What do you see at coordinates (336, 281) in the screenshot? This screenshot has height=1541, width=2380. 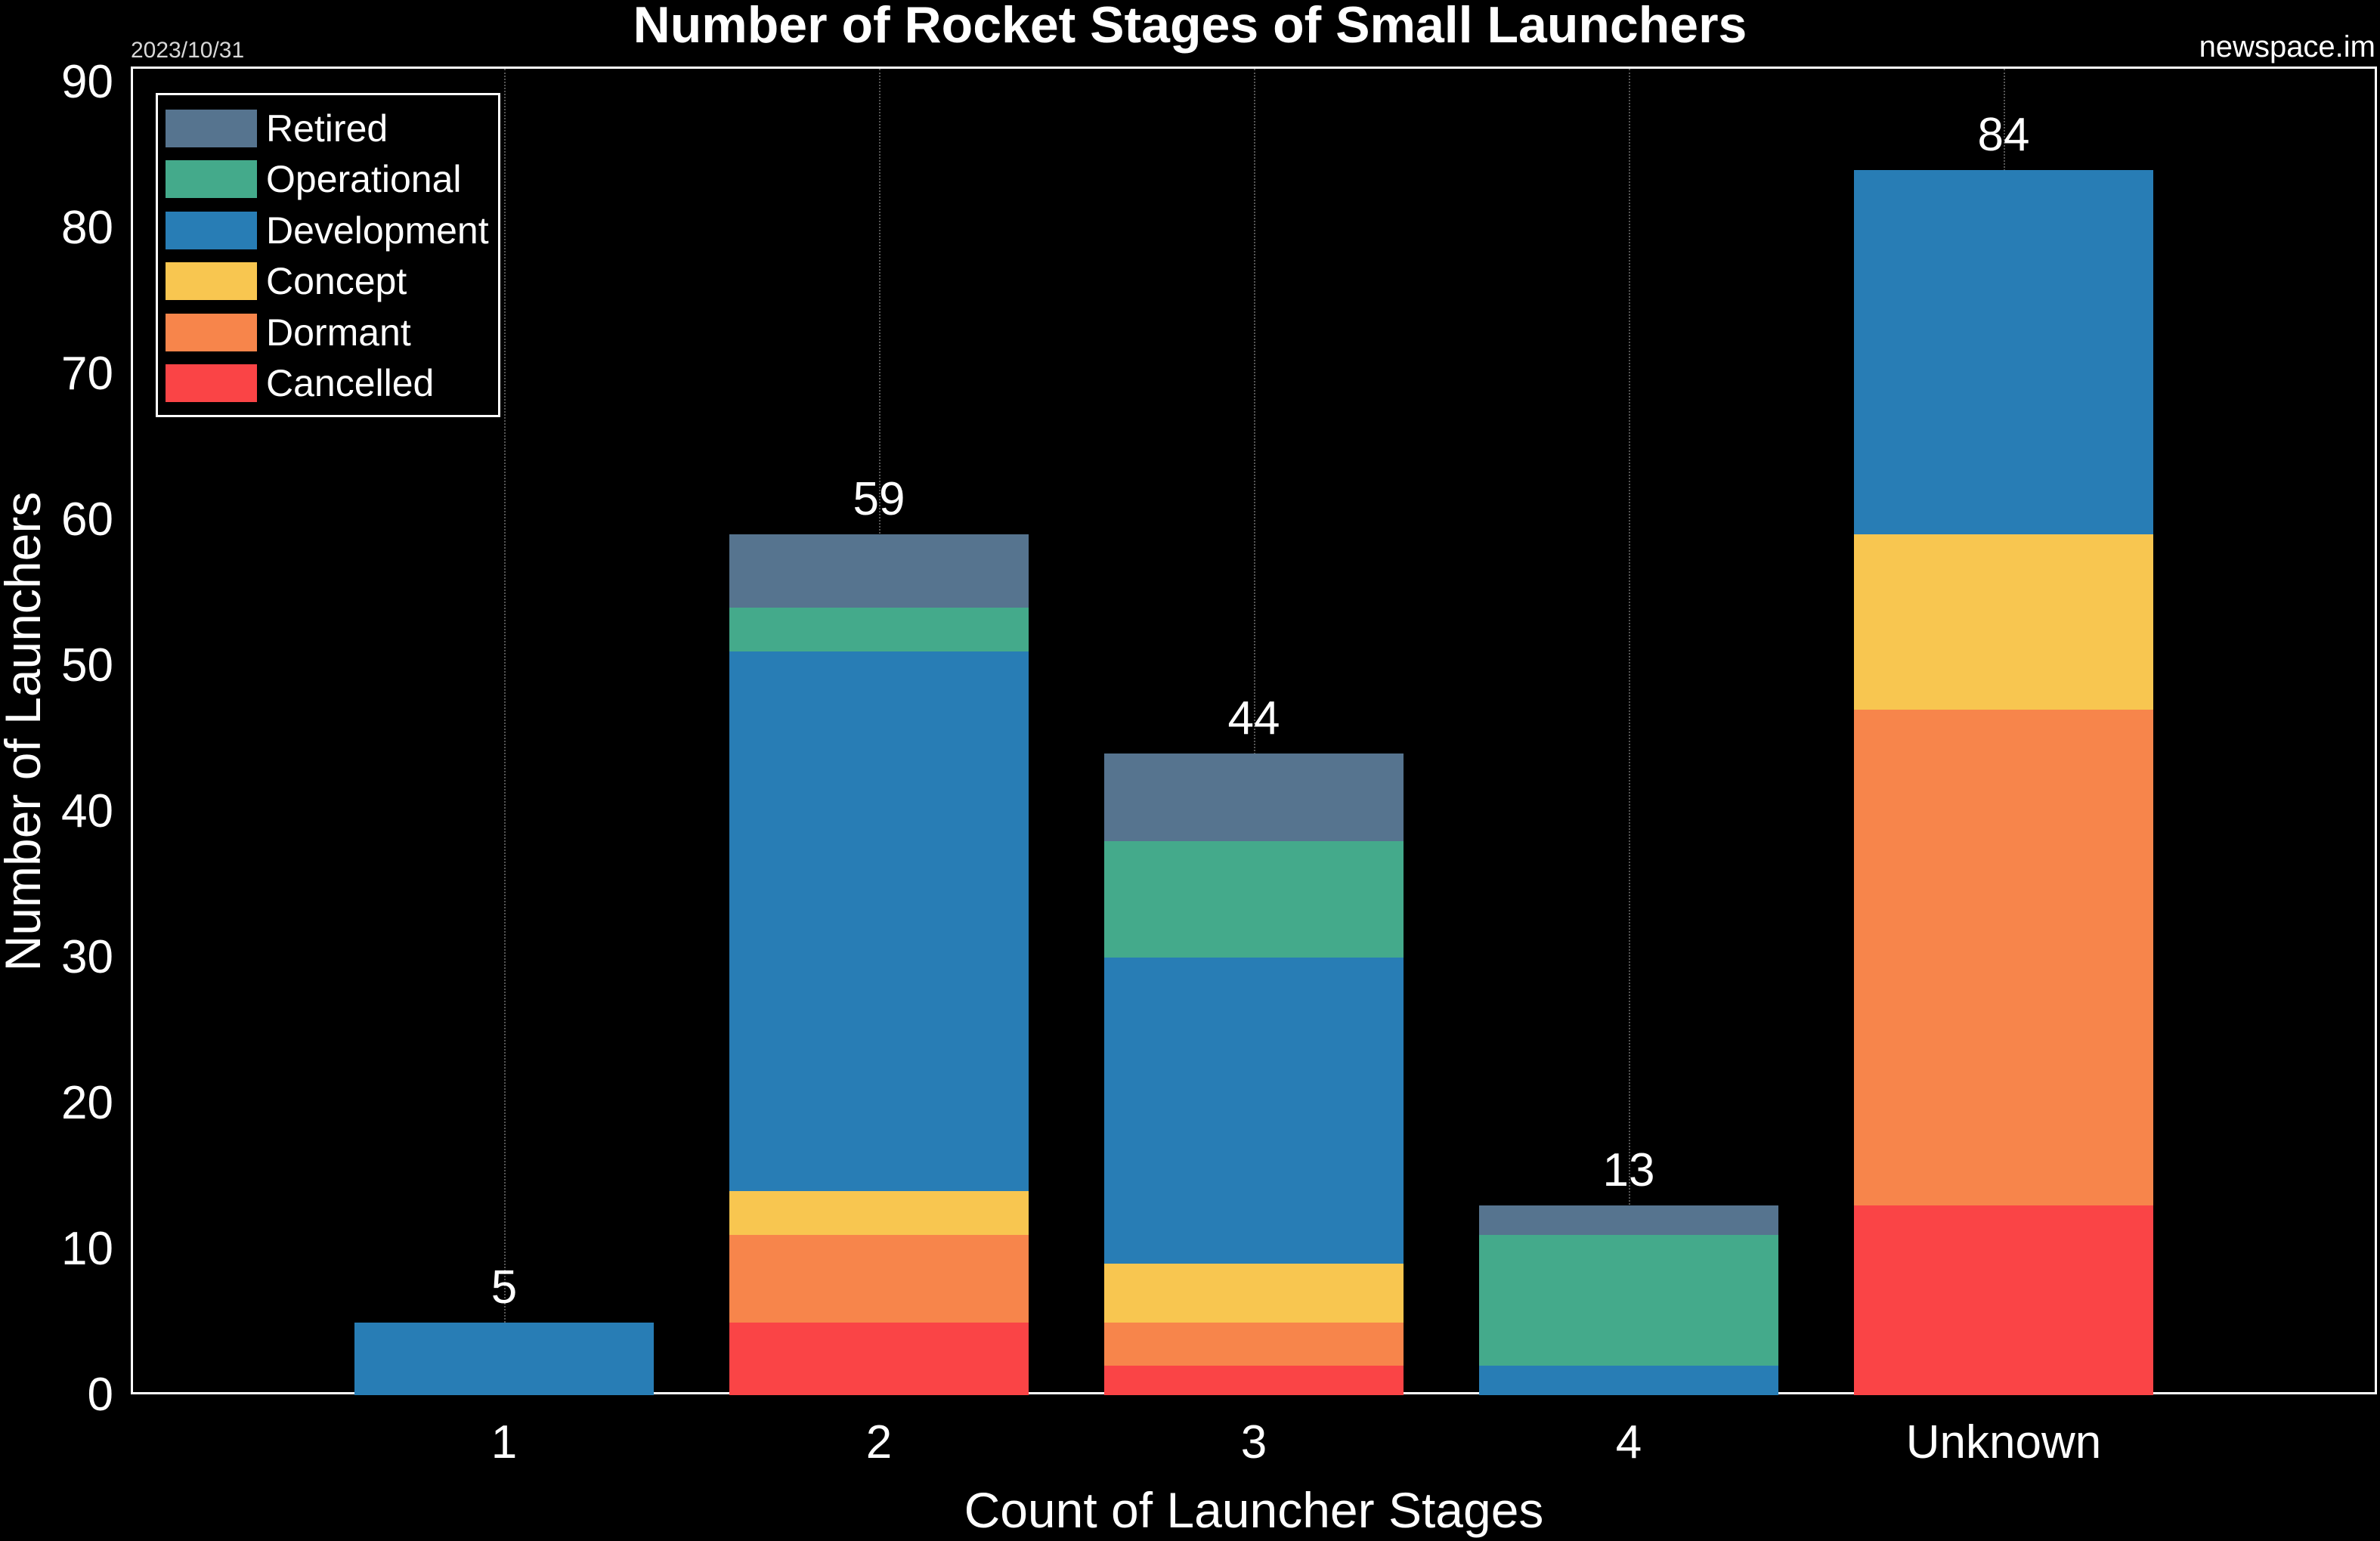 I see `legend-label: Concept` at bounding box center [336, 281].